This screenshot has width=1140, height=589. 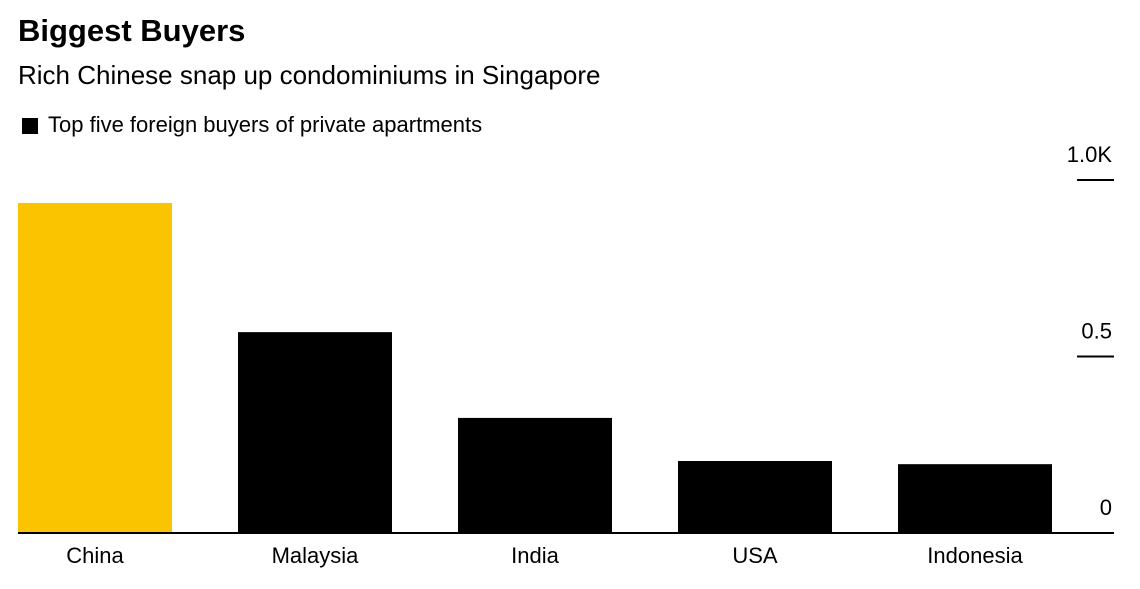 What do you see at coordinates (316, 555) in the screenshot?
I see `x-tick-label: Malaysia` at bounding box center [316, 555].